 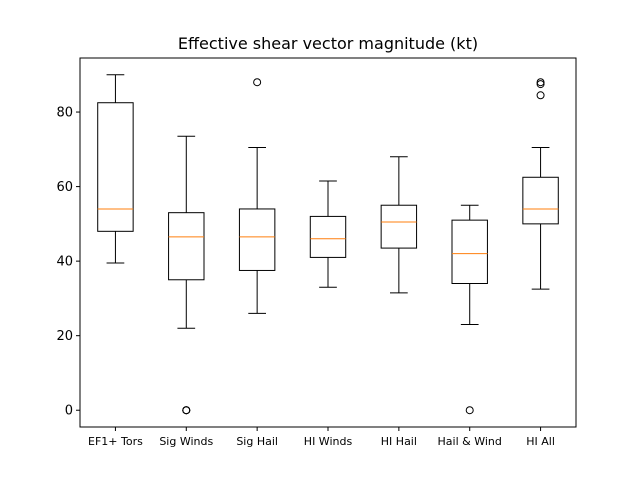 What do you see at coordinates (470, 441) in the screenshot?
I see `x-tick-label: Hail & Wind` at bounding box center [470, 441].